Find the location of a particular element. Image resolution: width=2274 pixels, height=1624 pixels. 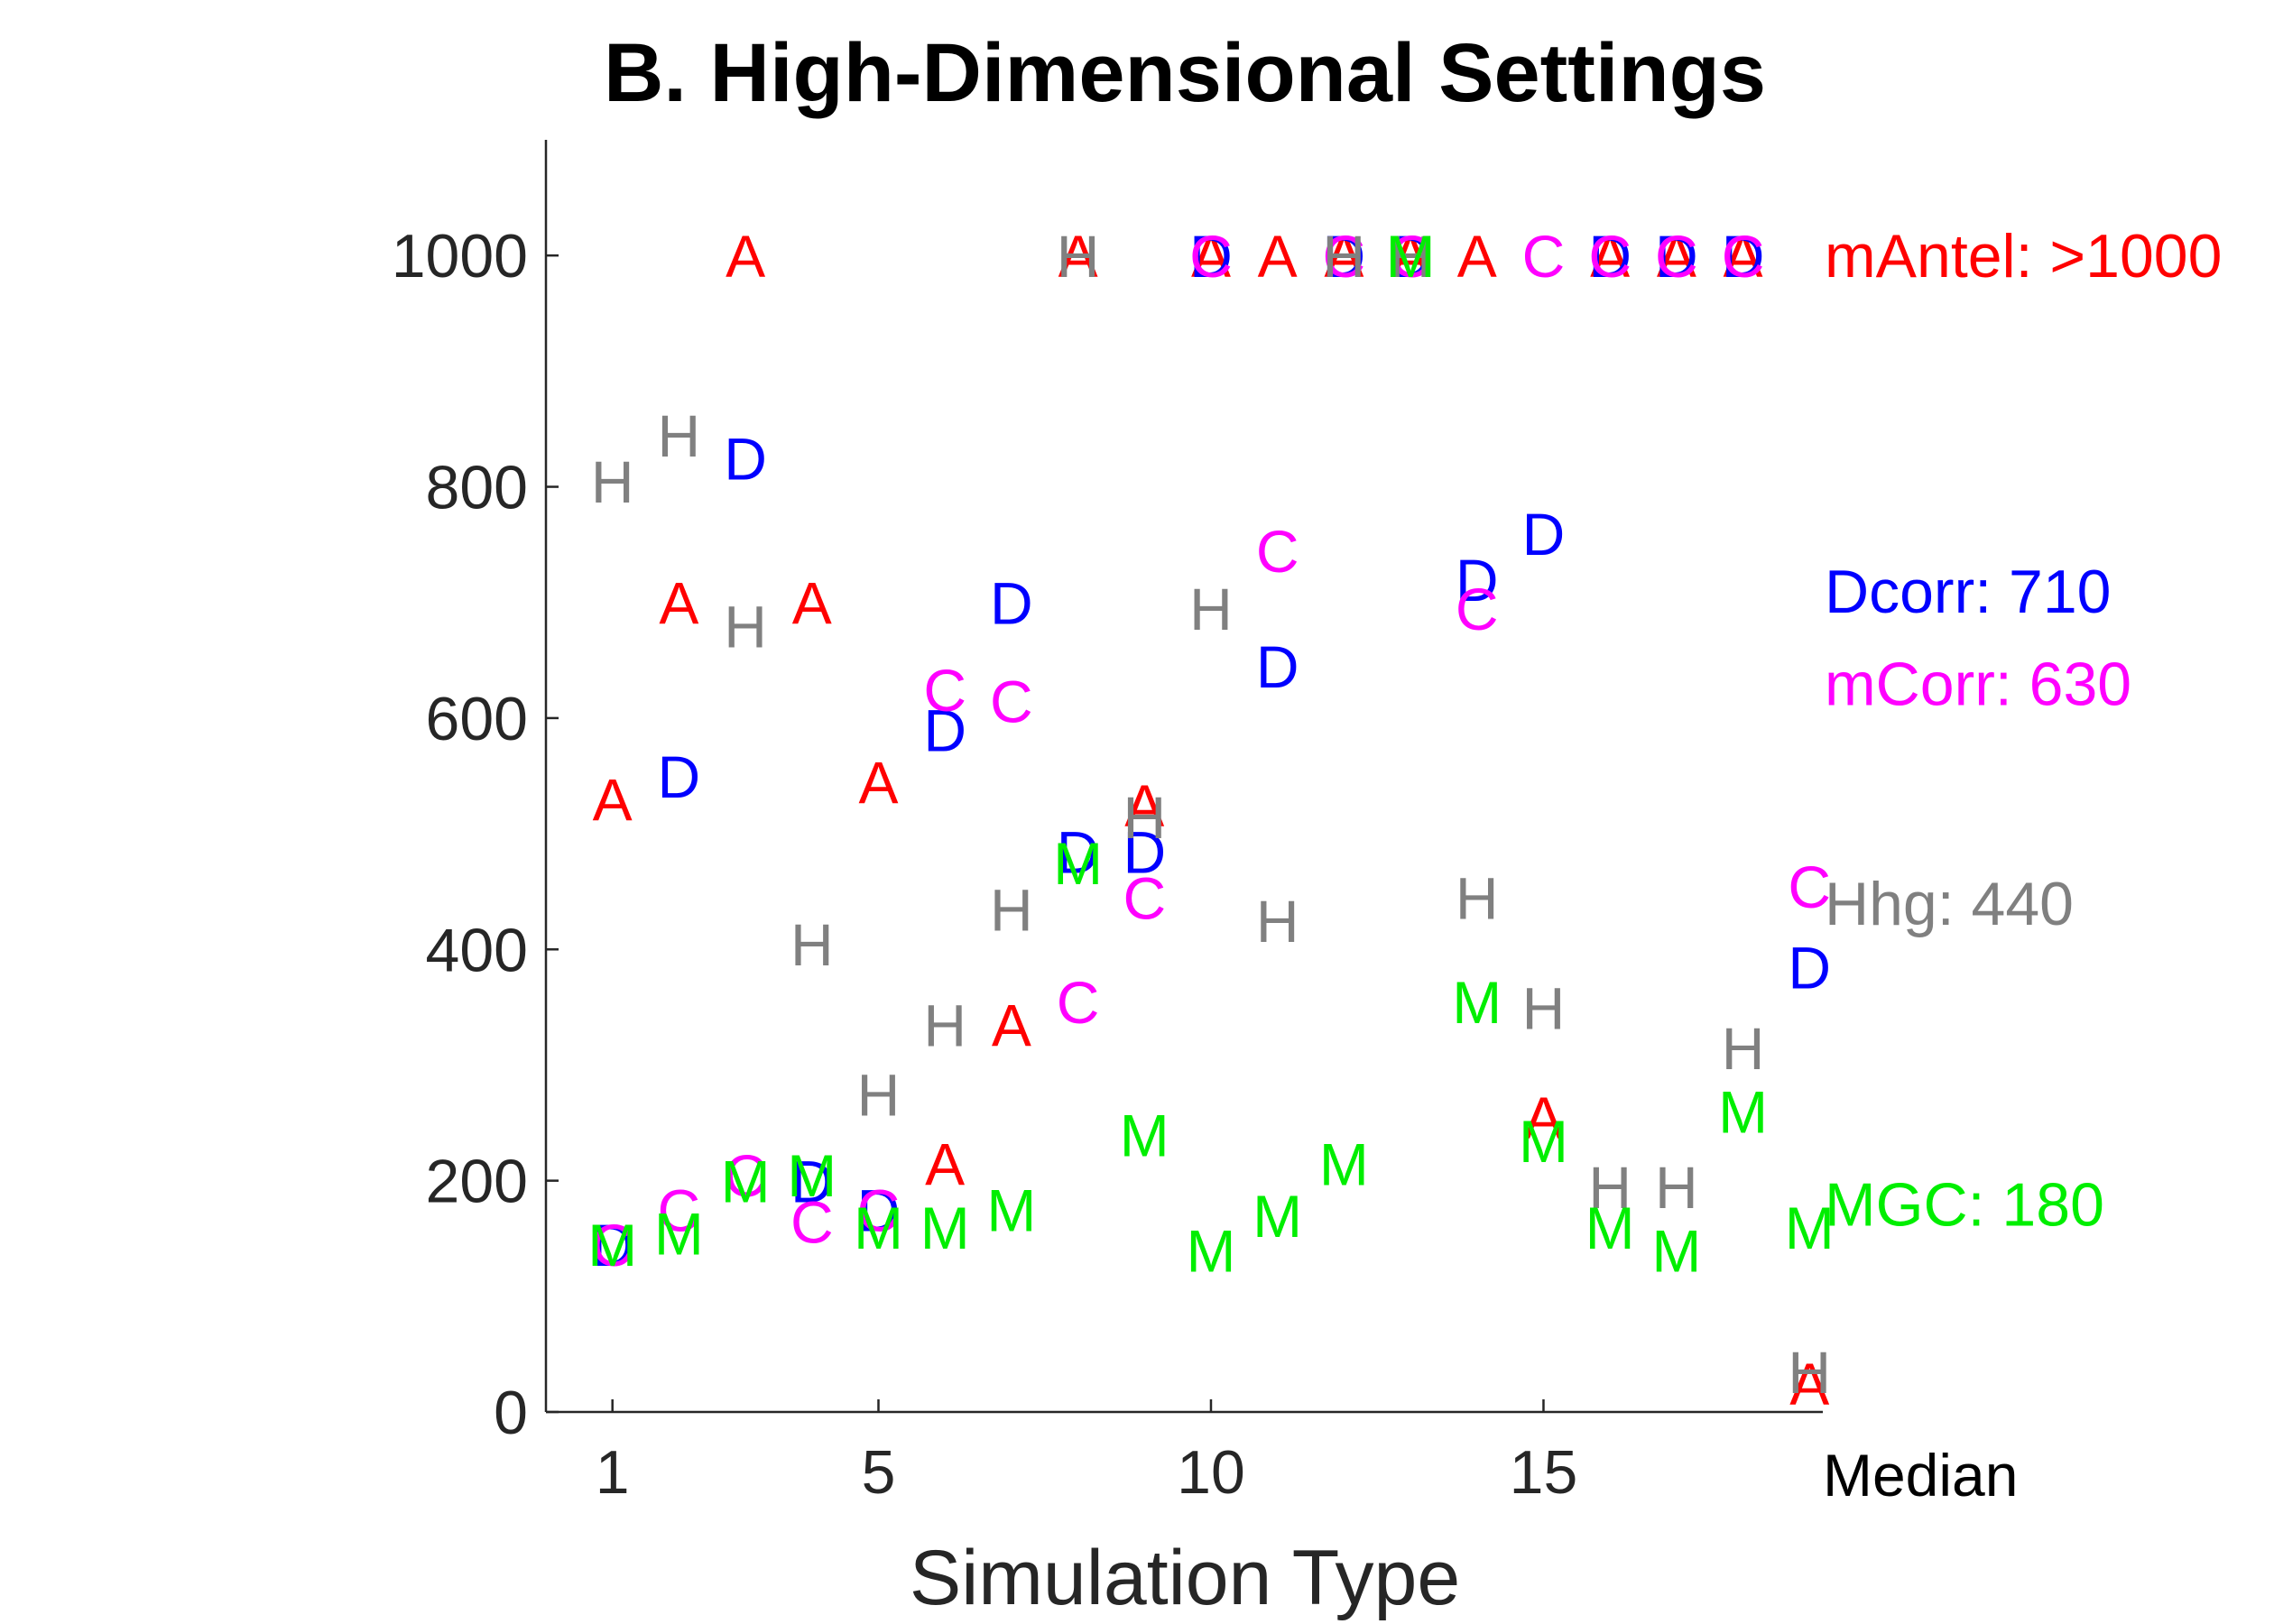

median-label-mgc: MGC: 180 is located at coordinates (1965, 1205).